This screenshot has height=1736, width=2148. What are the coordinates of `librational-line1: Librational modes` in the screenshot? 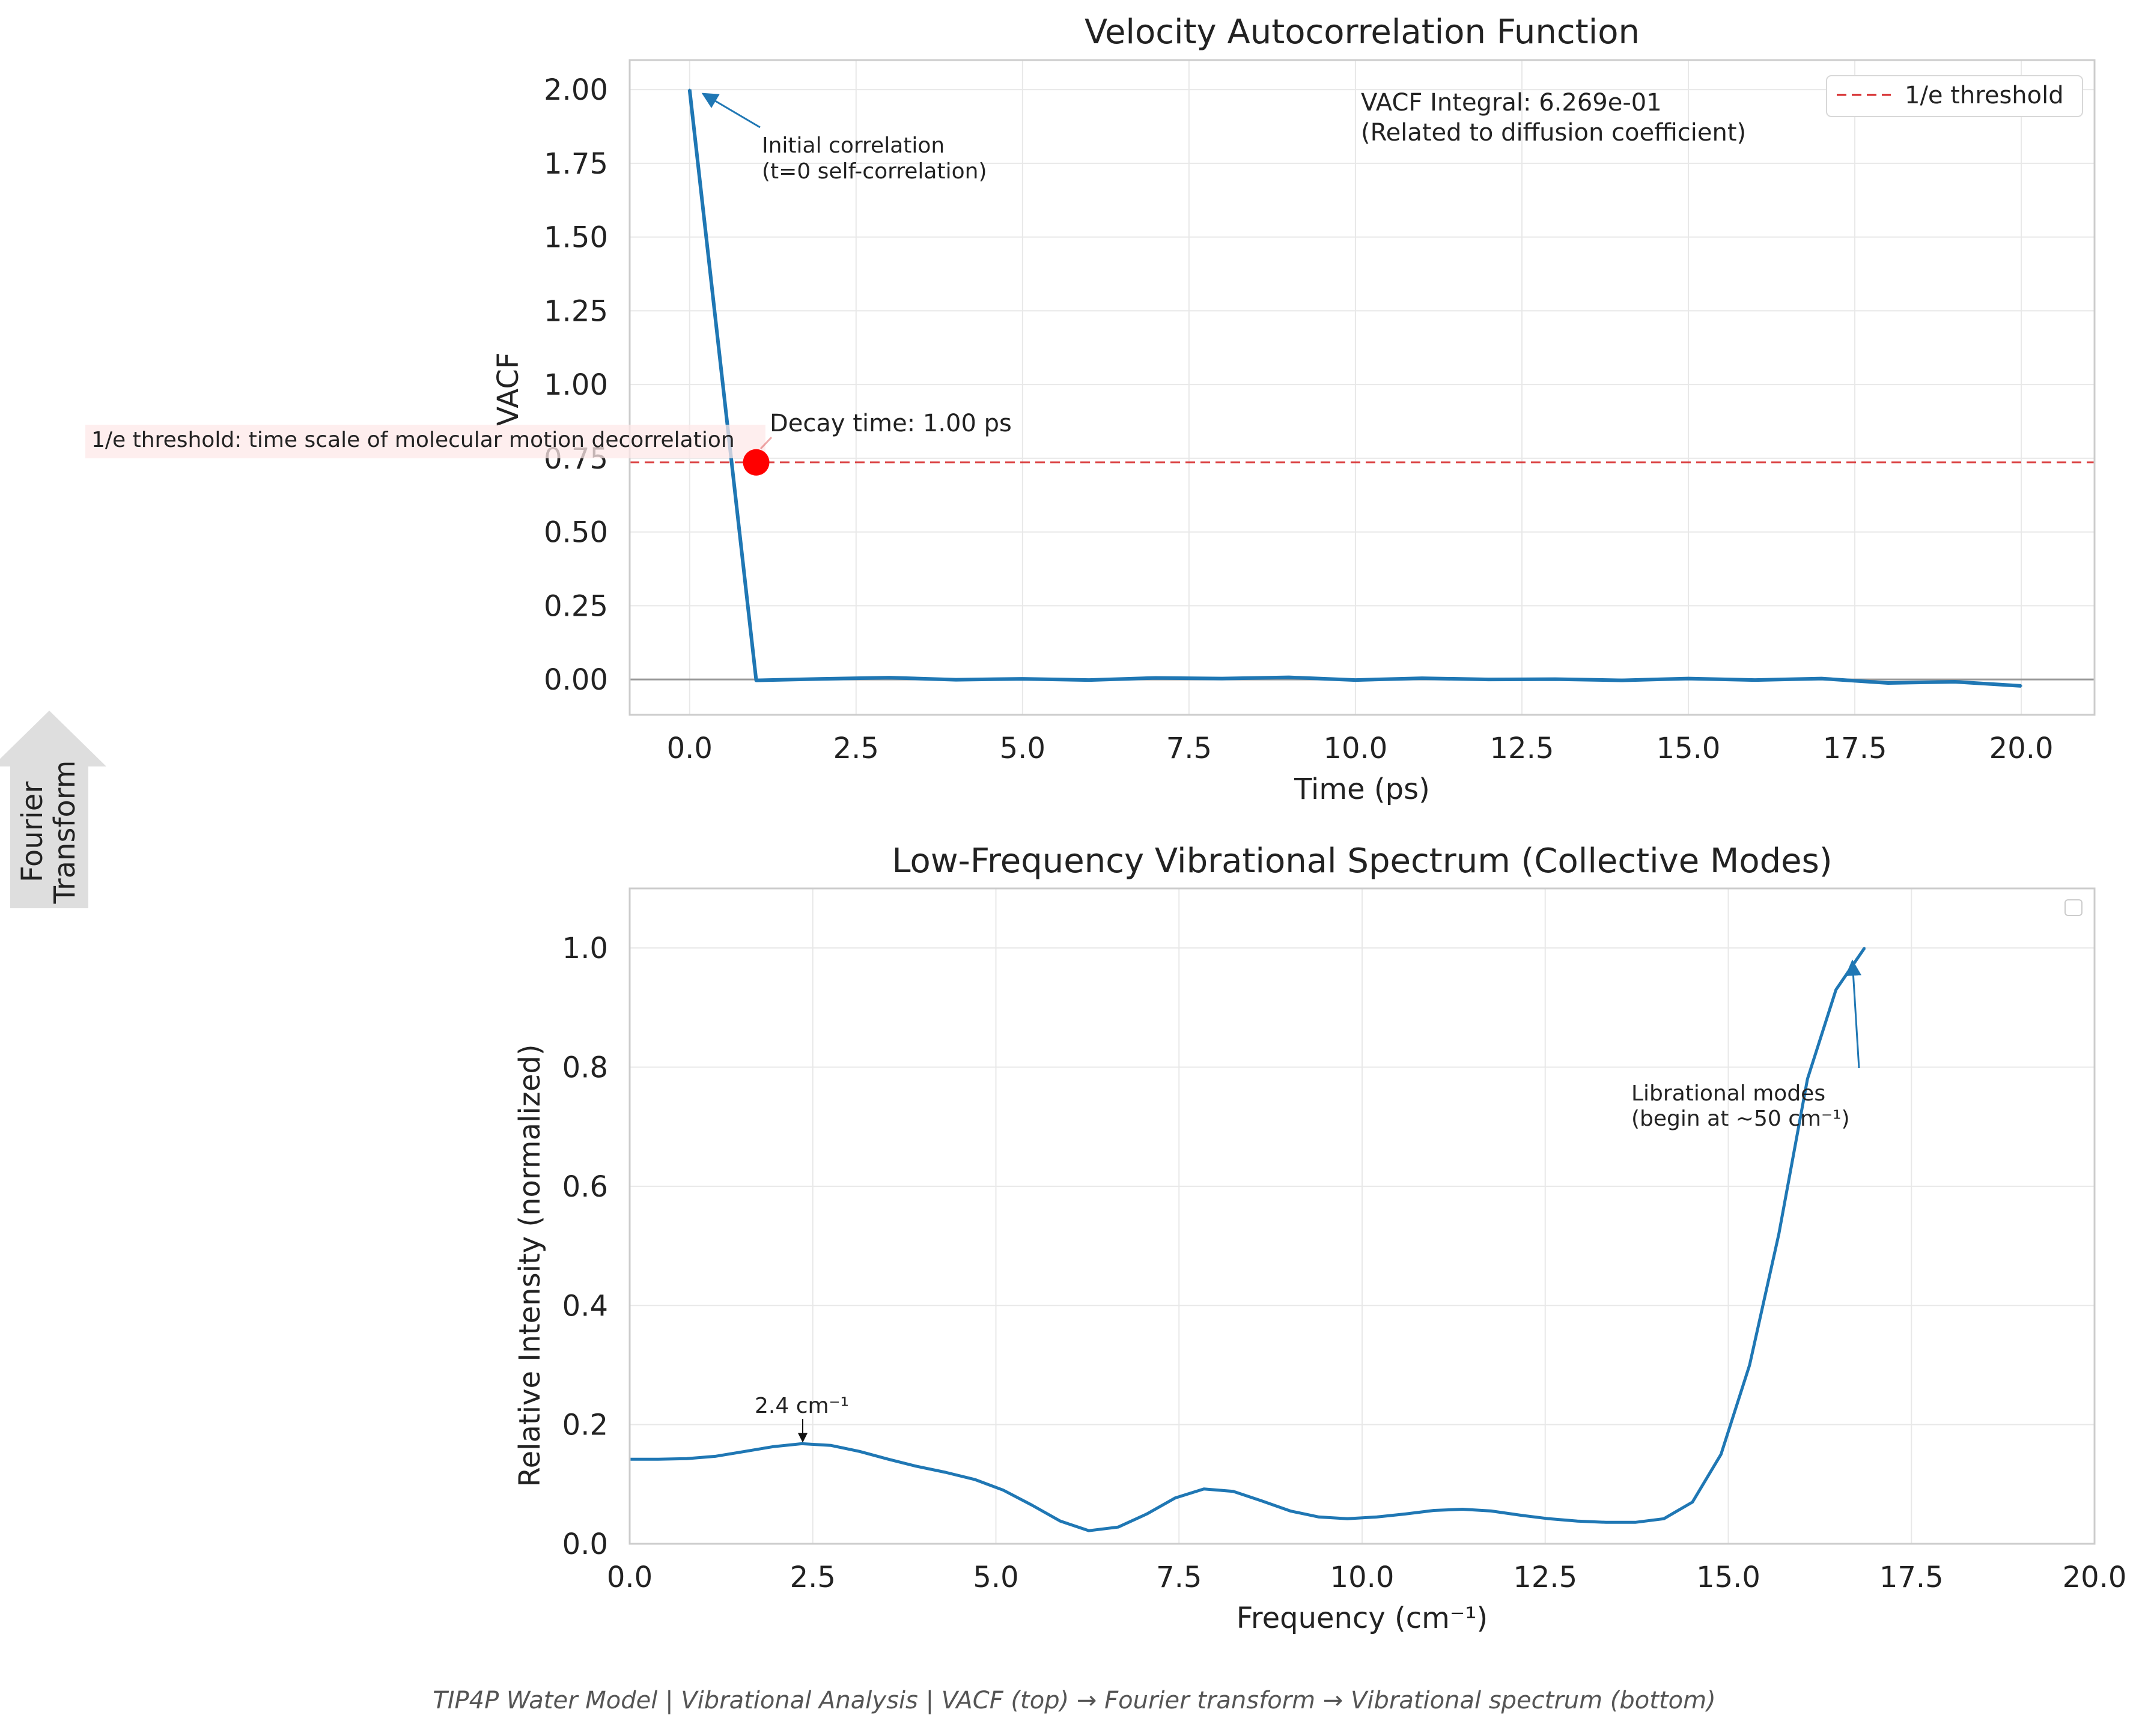 It's located at (1728, 1093).